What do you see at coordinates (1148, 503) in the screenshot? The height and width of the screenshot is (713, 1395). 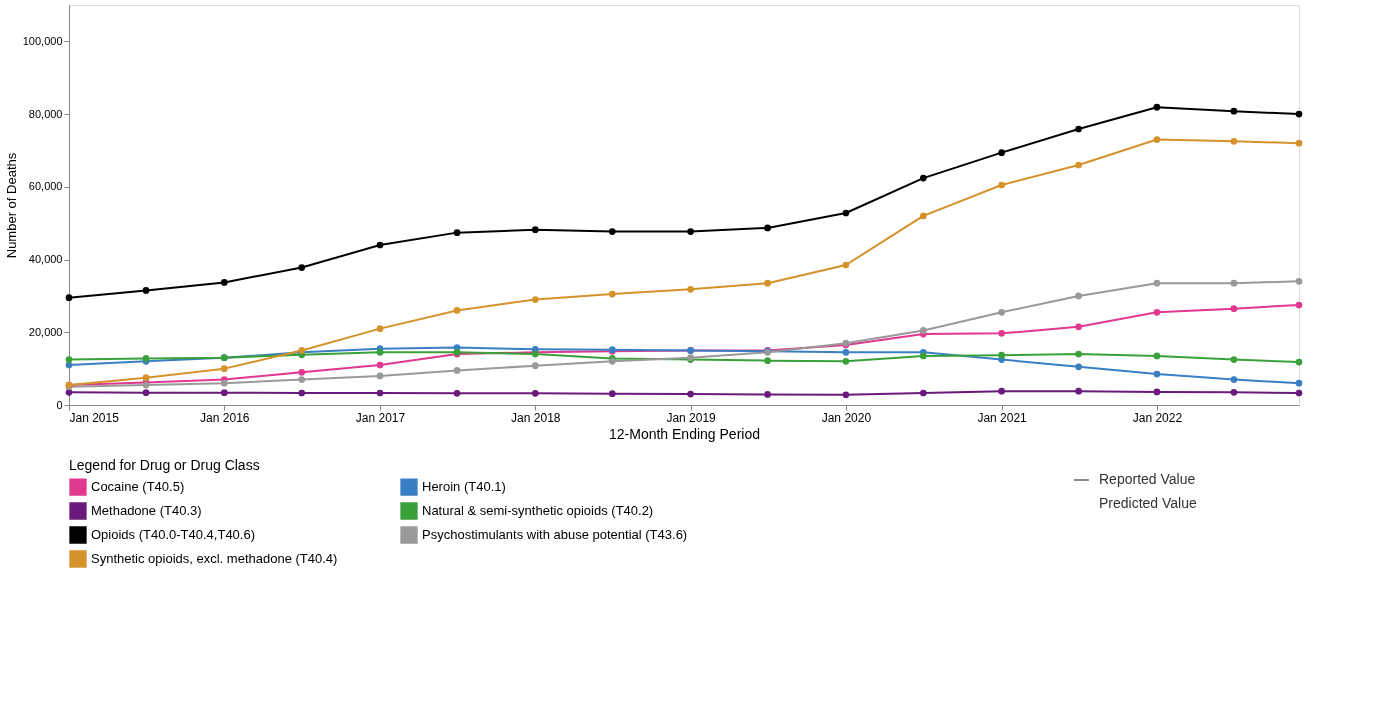 I see `text: Predicted Value` at bounding box center [1148, 503].